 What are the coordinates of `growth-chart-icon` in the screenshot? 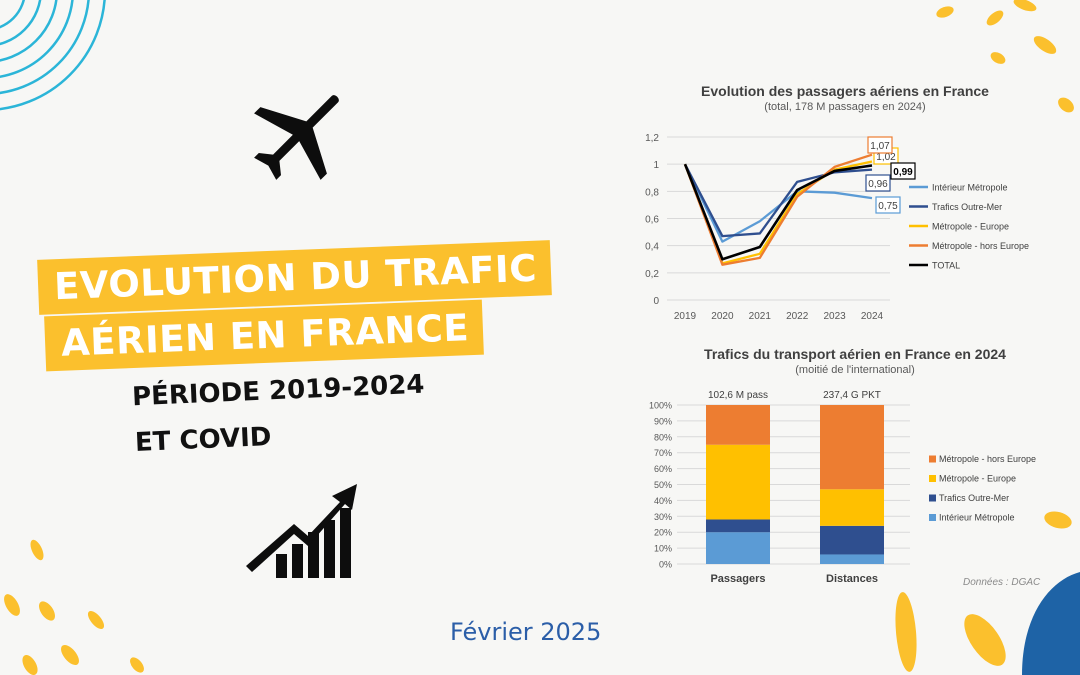 It's located at (301, 531).